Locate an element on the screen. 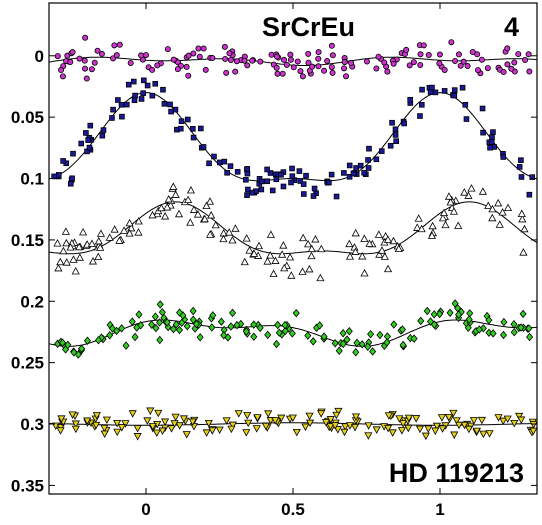  x-tick-label: 1 is located at coordinates (439, 509).